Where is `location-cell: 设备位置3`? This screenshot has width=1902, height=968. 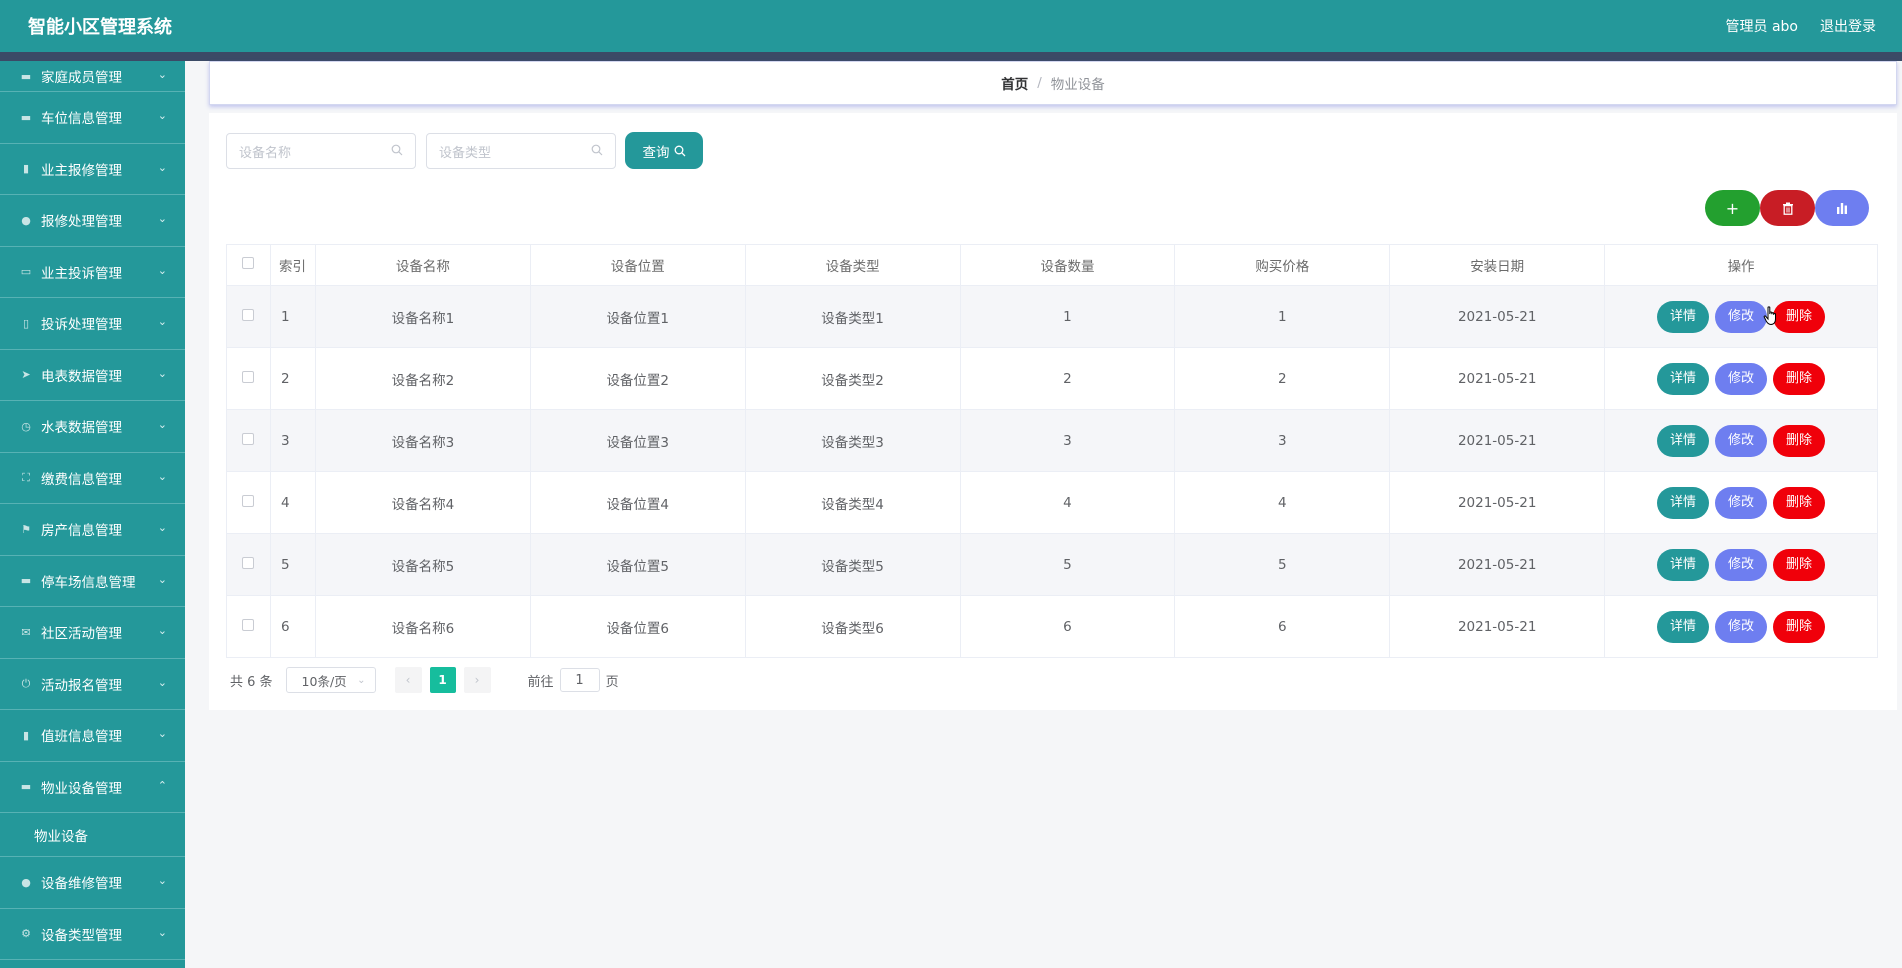 location-cell: 设备位置3 is located at coordinates (638, 440).